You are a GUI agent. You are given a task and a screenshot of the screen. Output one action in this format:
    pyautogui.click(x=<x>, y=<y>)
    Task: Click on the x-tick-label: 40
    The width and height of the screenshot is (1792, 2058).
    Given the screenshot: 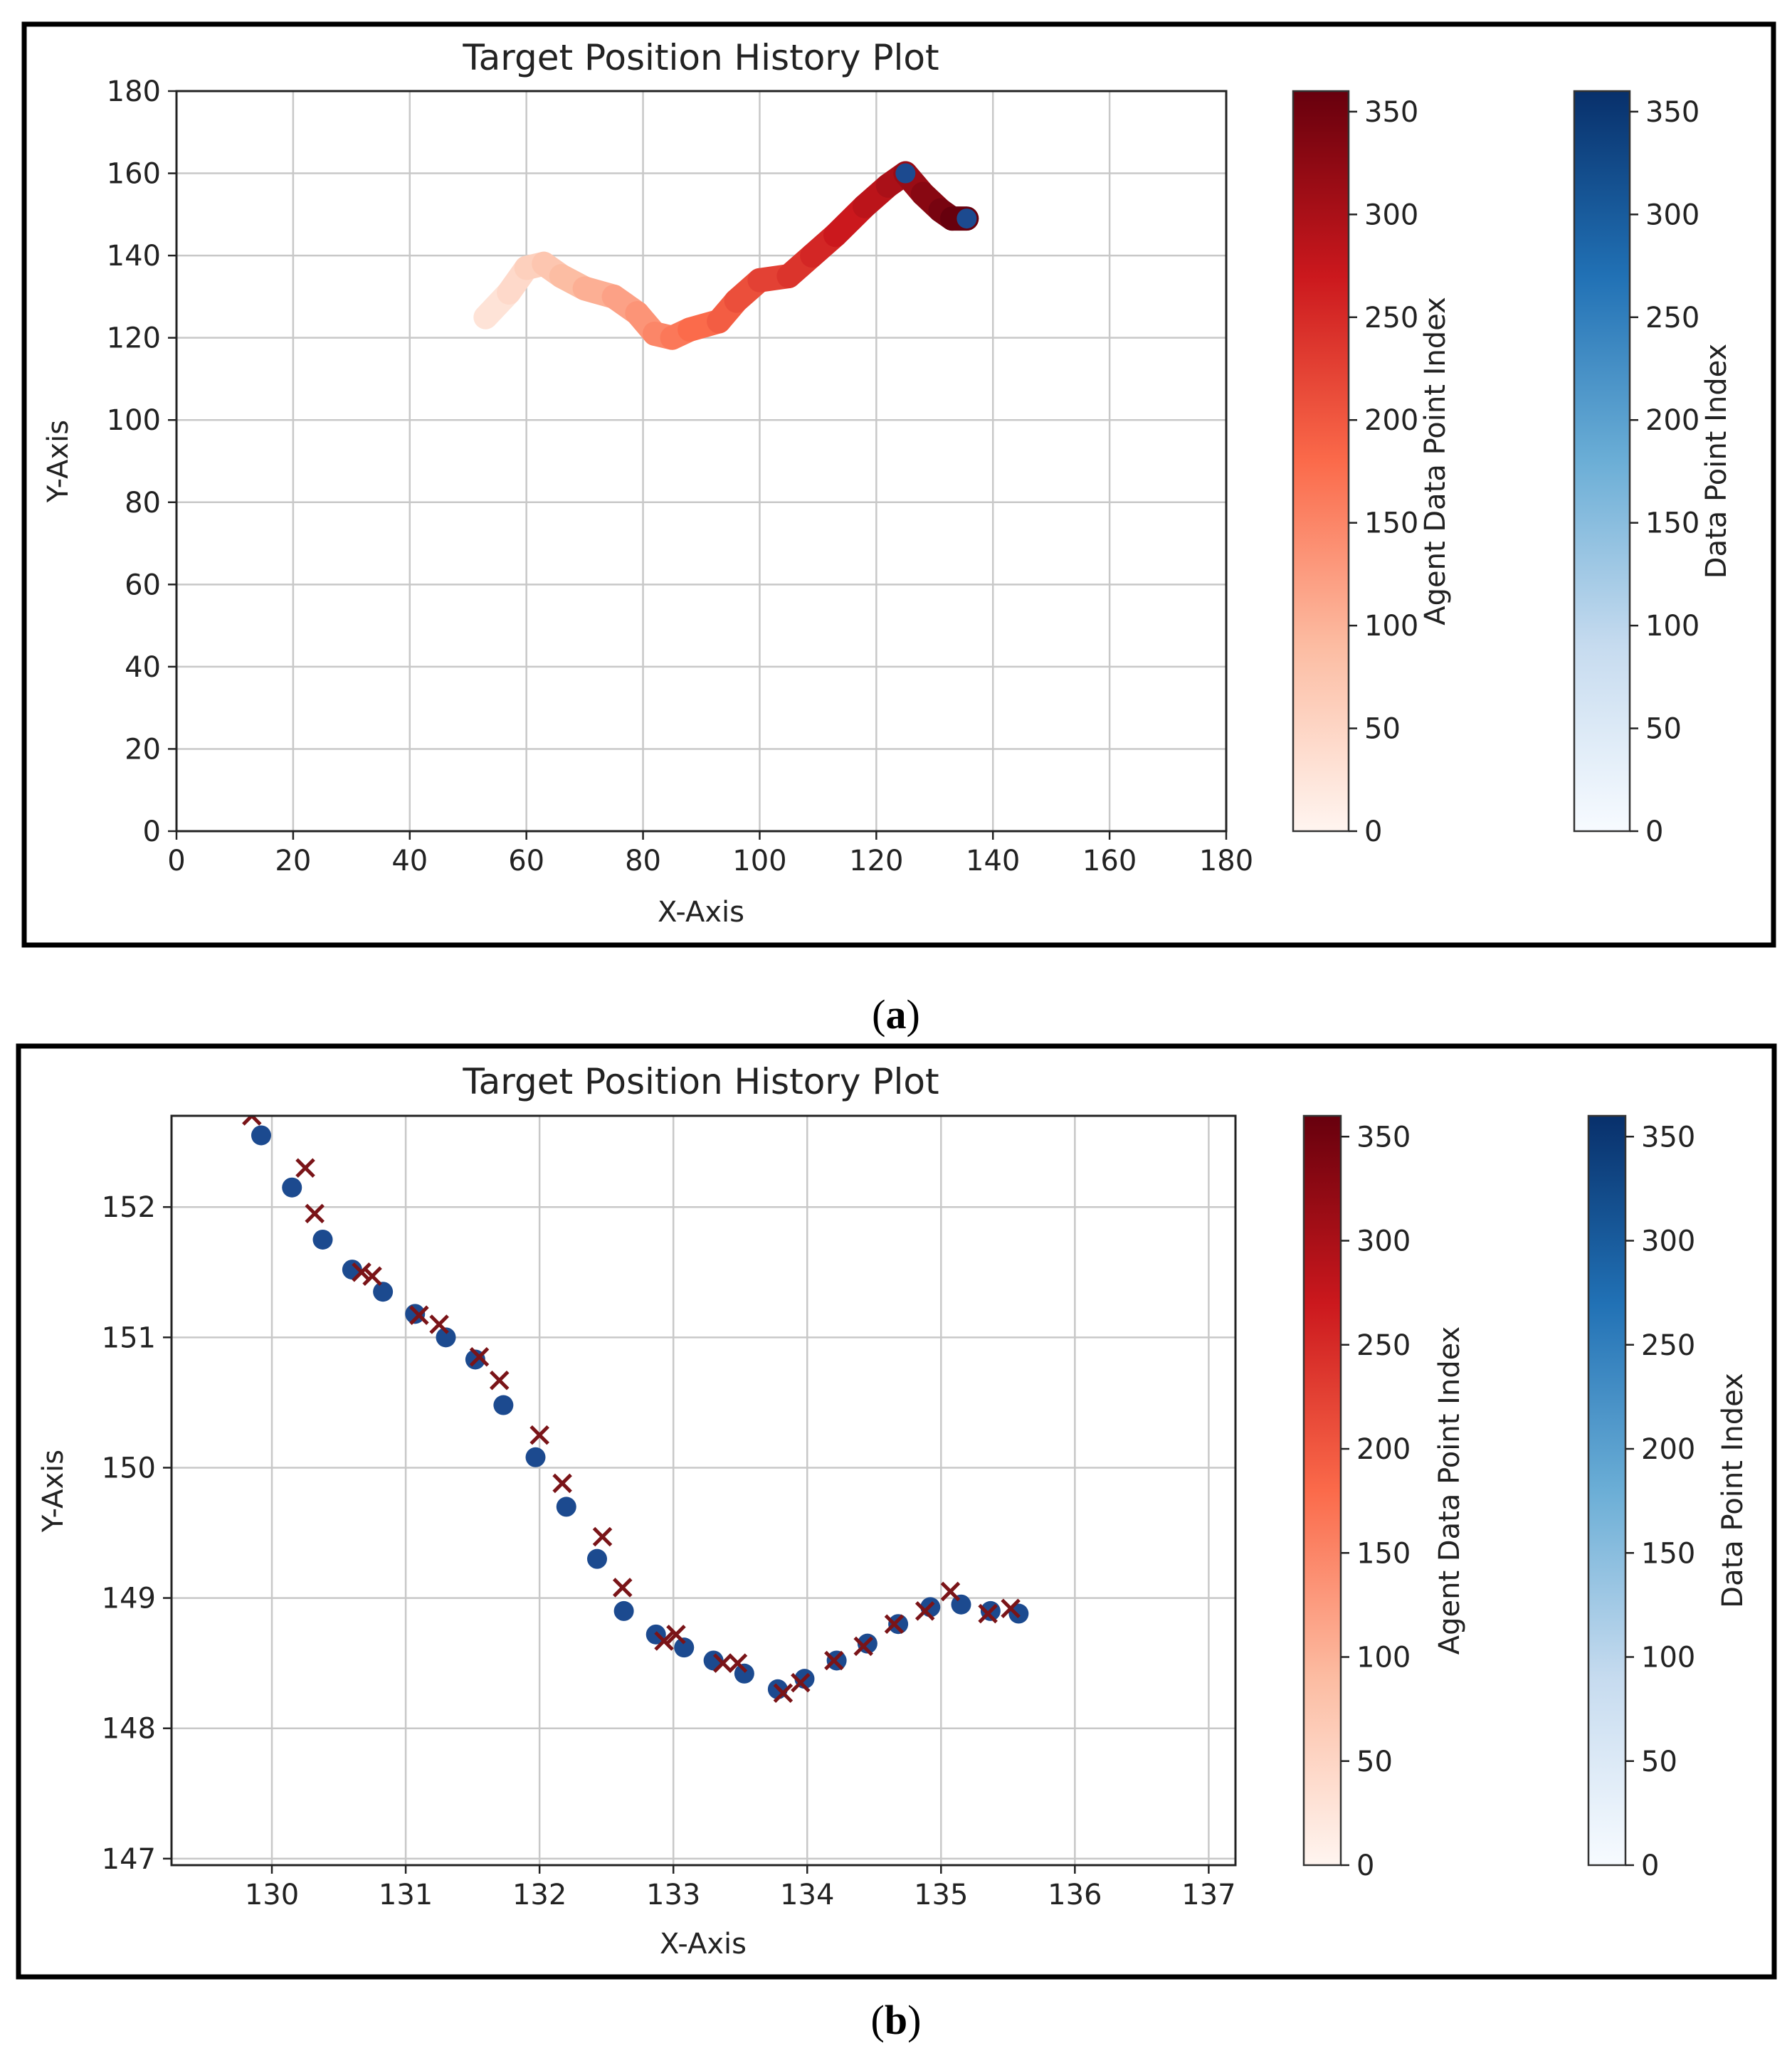 What is the action you would take?
    pyautogui.click(x=409, y=861)
    